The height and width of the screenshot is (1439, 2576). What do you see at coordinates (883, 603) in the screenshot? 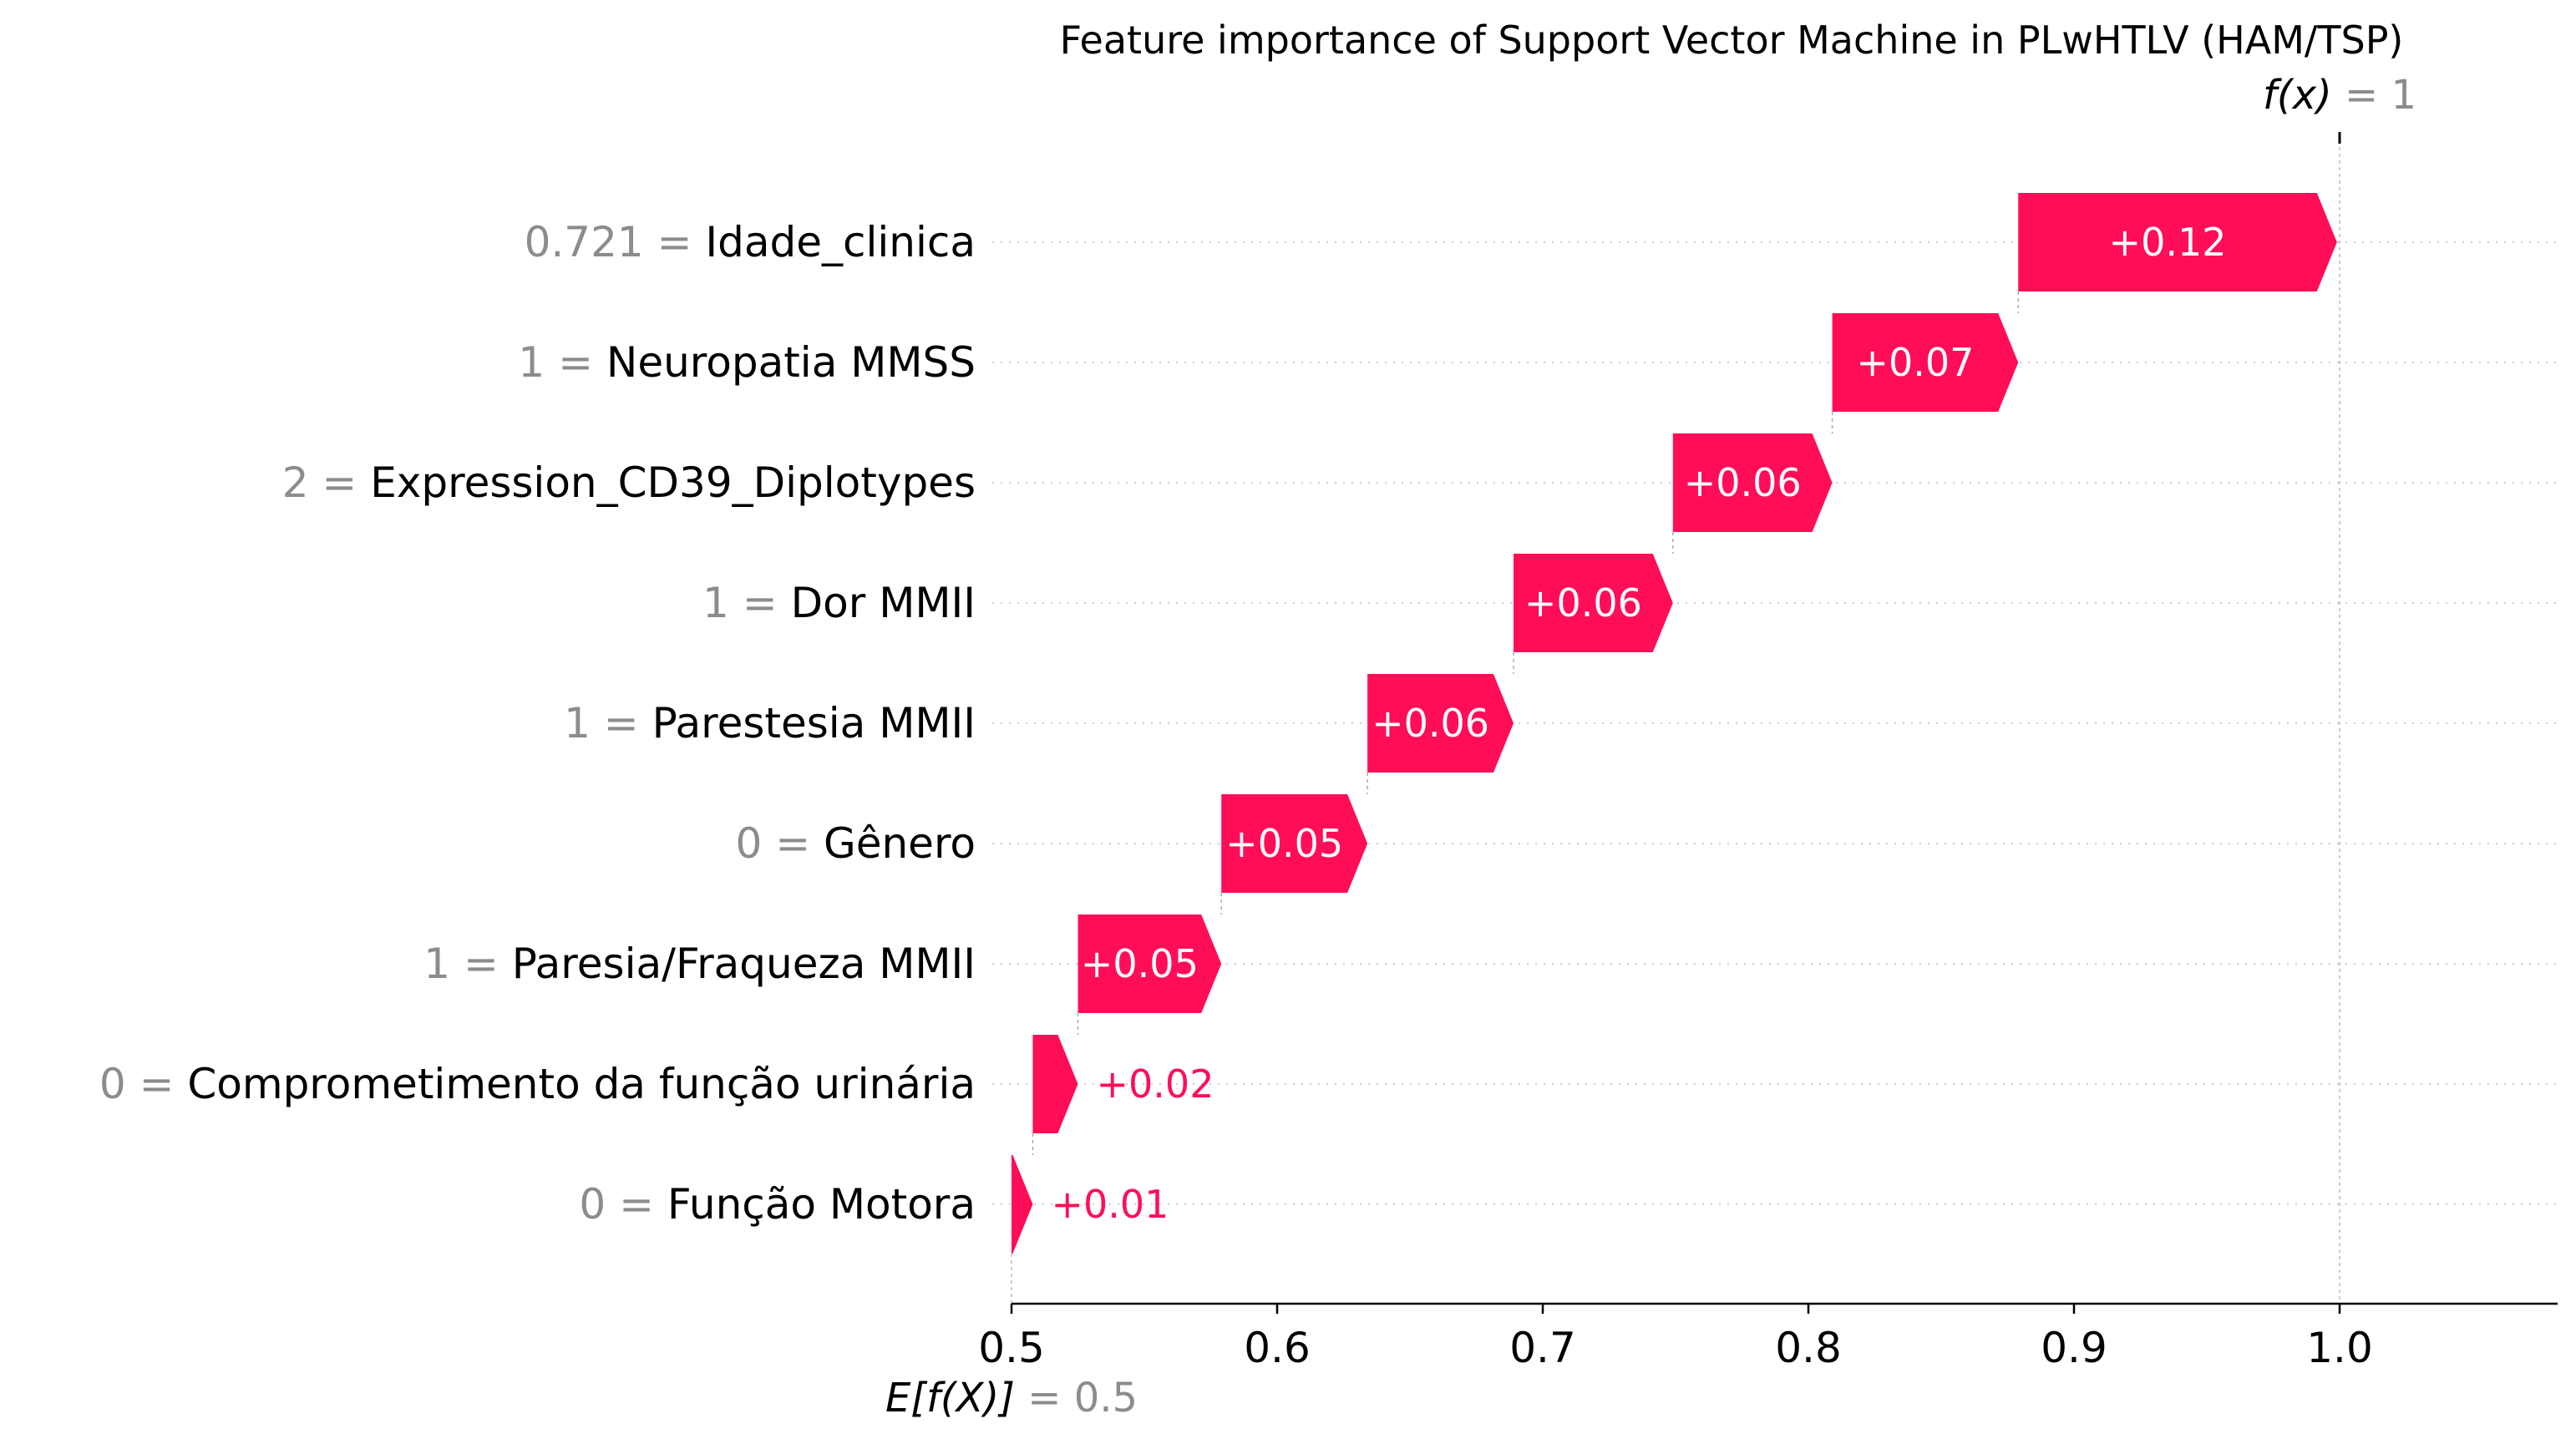
I see `feature-name: Dor MMII` at bounding box center [883, 603].